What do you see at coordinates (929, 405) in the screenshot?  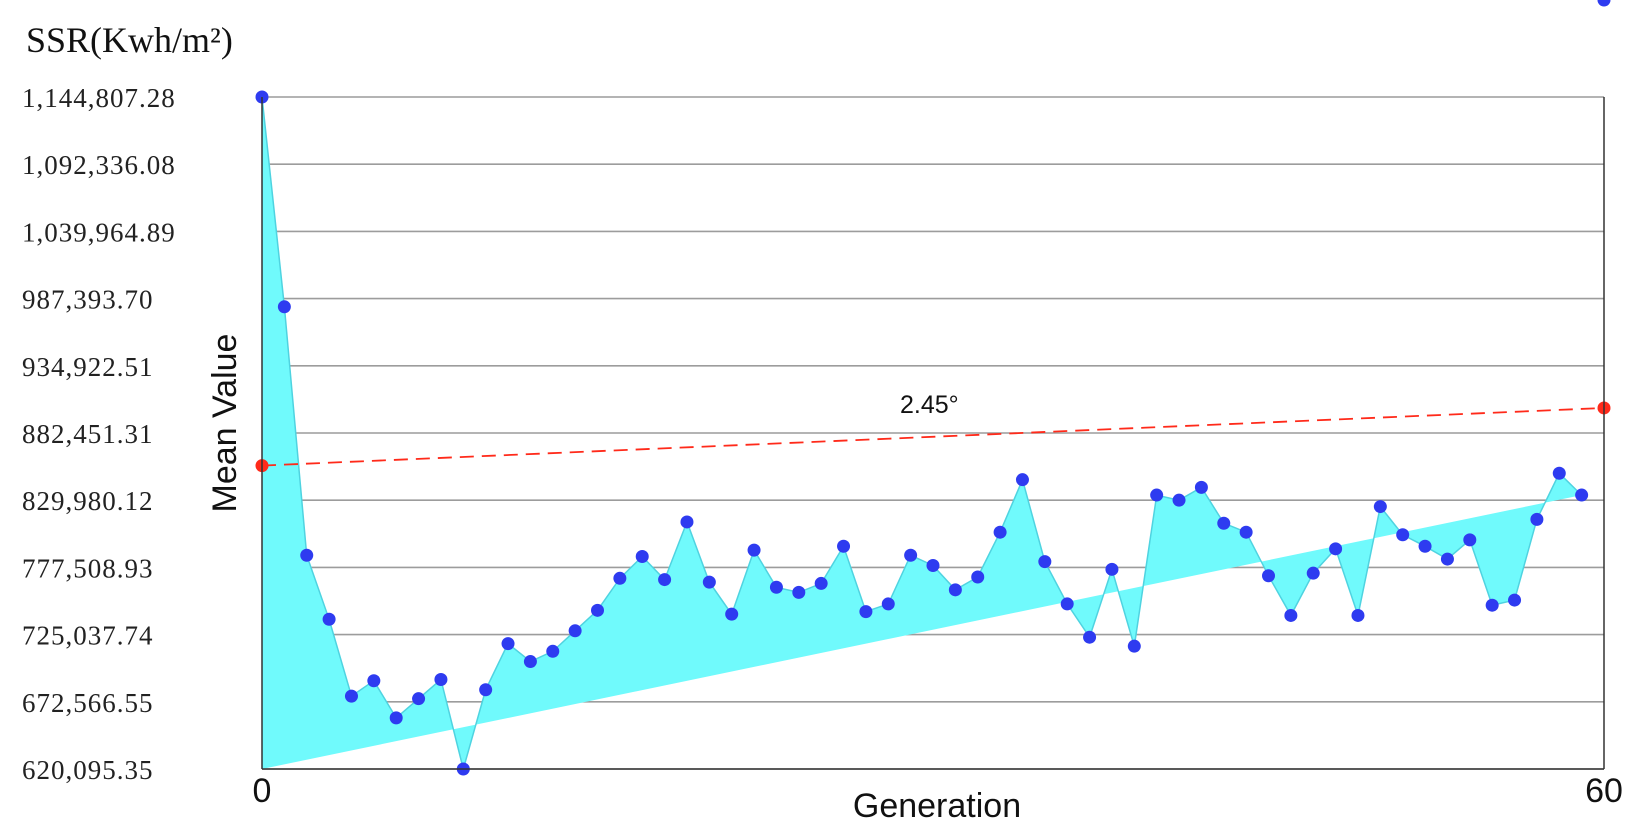 I see `angle-annotation: 2.45°` at bounding box center [929, 405].